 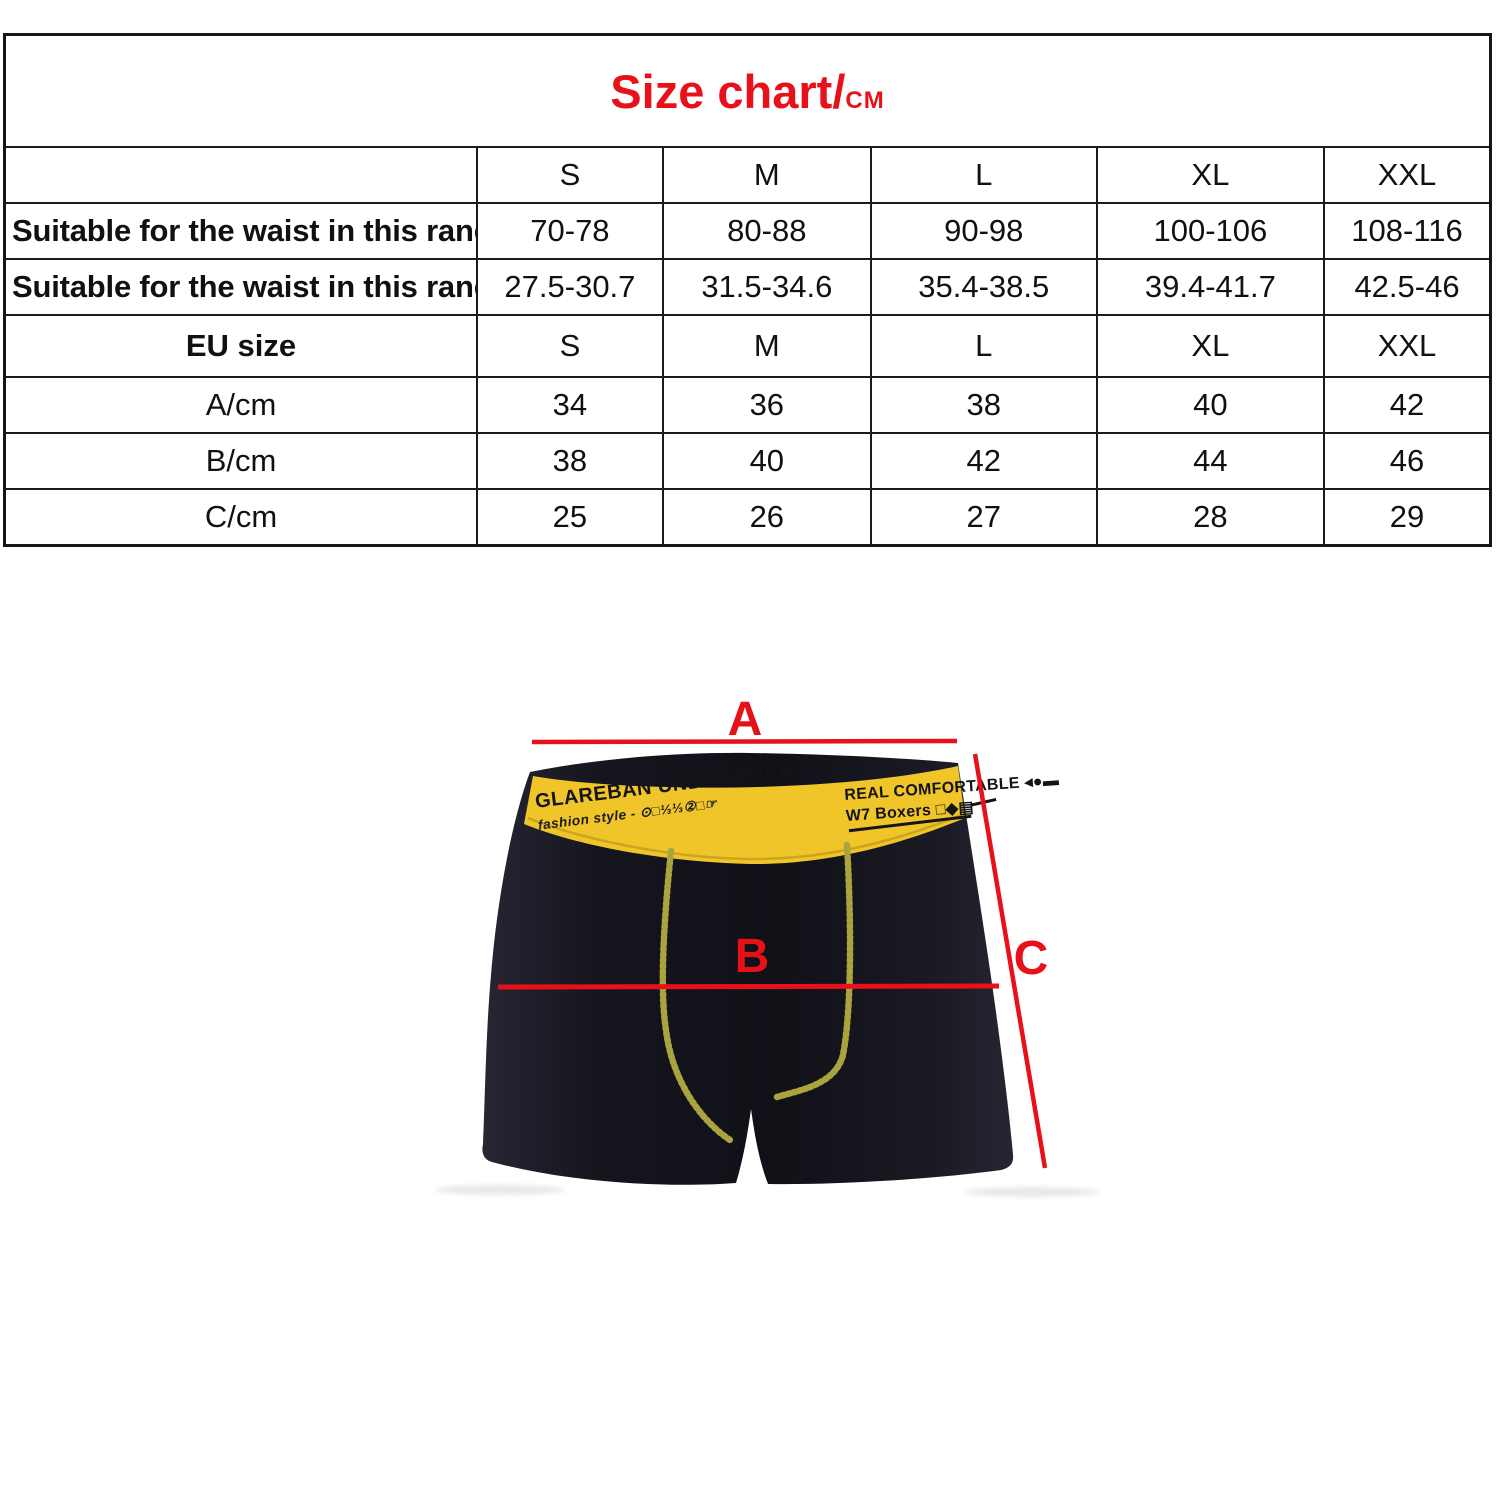 I want to click on row-label: C/cm, so click(x=241, y=517).